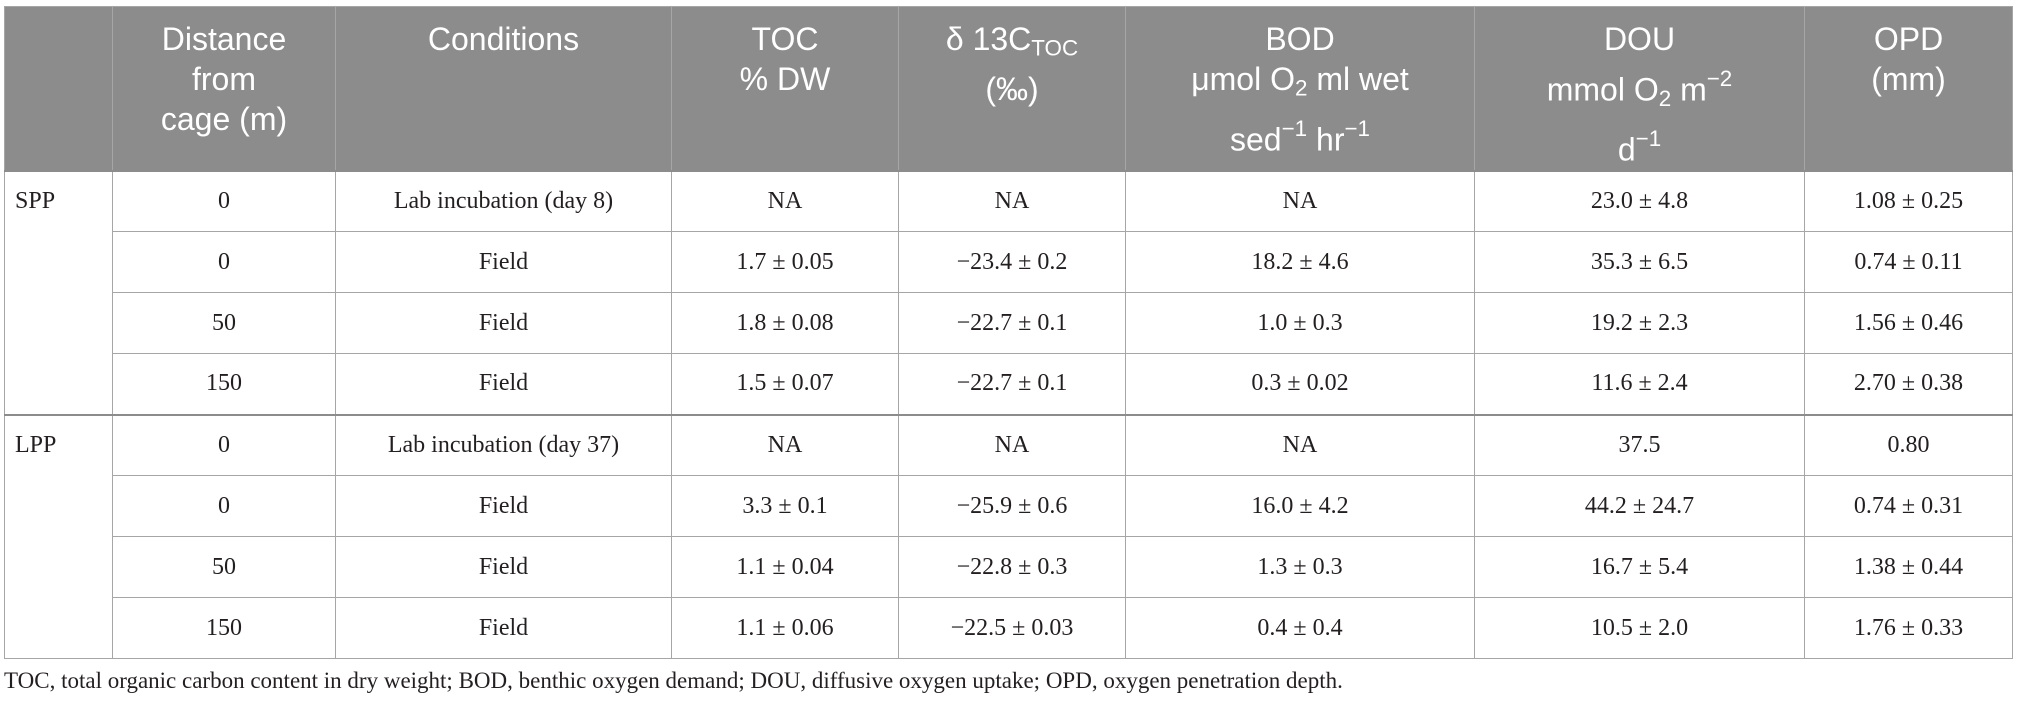 This screenshot has height=705, width=2018. What do you see at coordinates (503, 88) in the screenshot?
I see `conditions-header: Conditions` at bounding box center [503, 88].